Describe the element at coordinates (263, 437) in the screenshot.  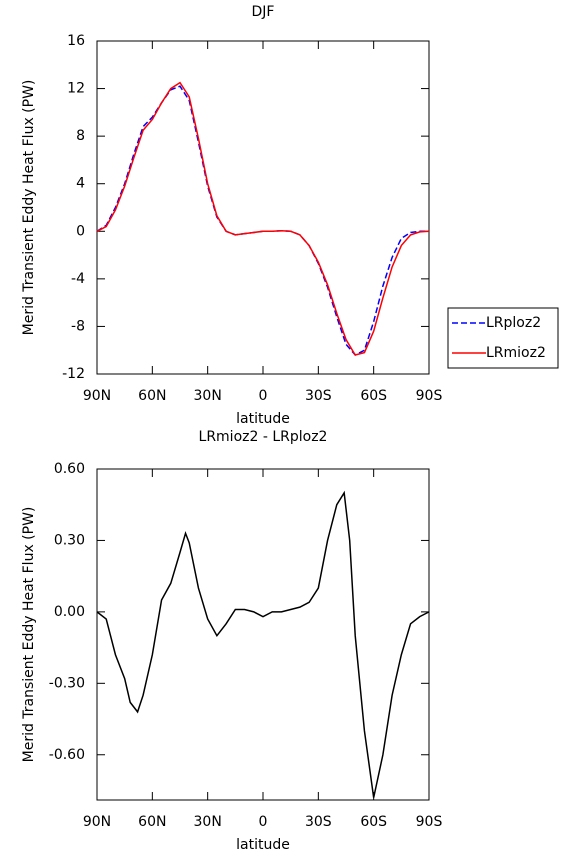
I see `chart-title: LRmioz2 - LRploz2` at that location.